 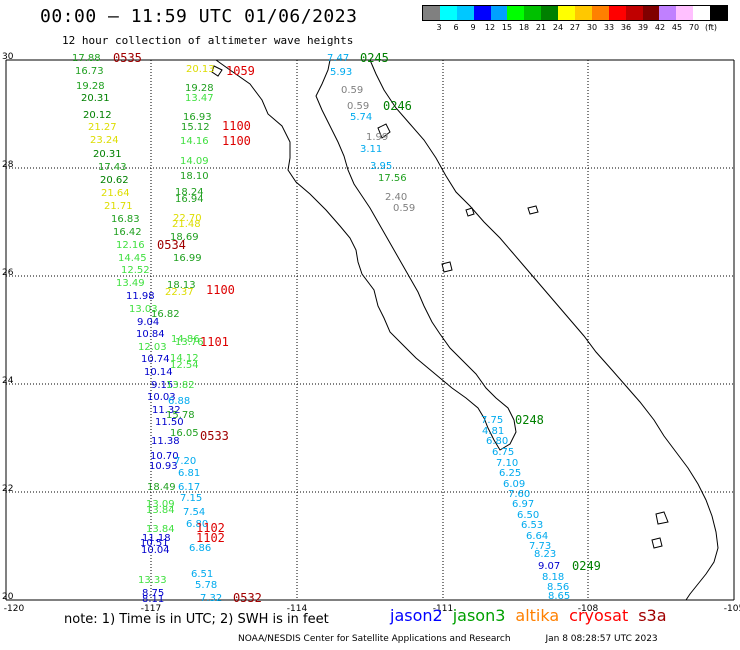 What do you see at coordinates (189, 192) in the screenshot?
I see `wave-height-value: 18.24` at bounding box center [189, 192].